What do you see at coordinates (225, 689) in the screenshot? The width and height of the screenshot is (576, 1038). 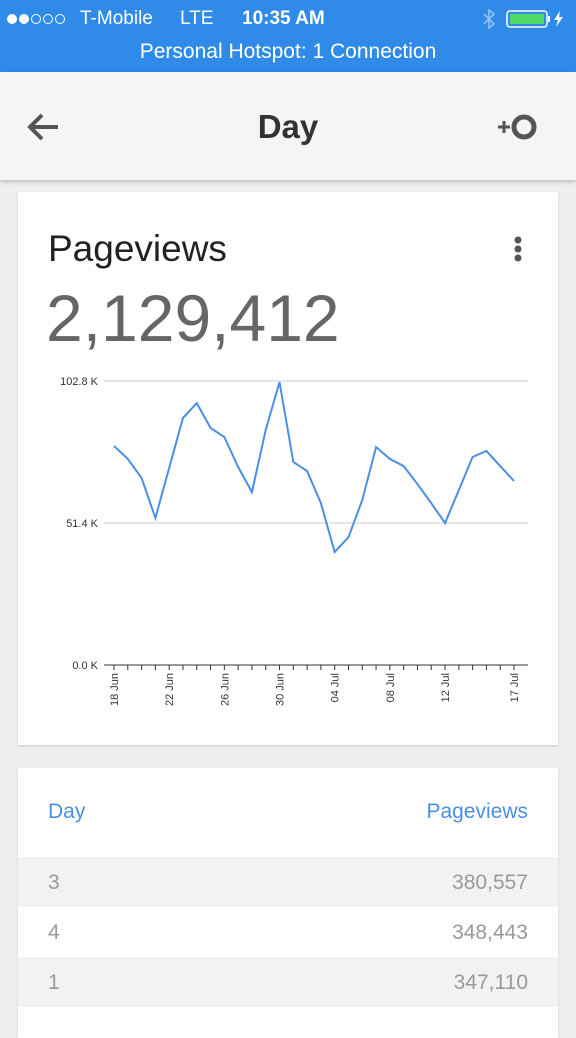 I see `x-tick-label: 26 Jun` at bounding box center [225, 689].